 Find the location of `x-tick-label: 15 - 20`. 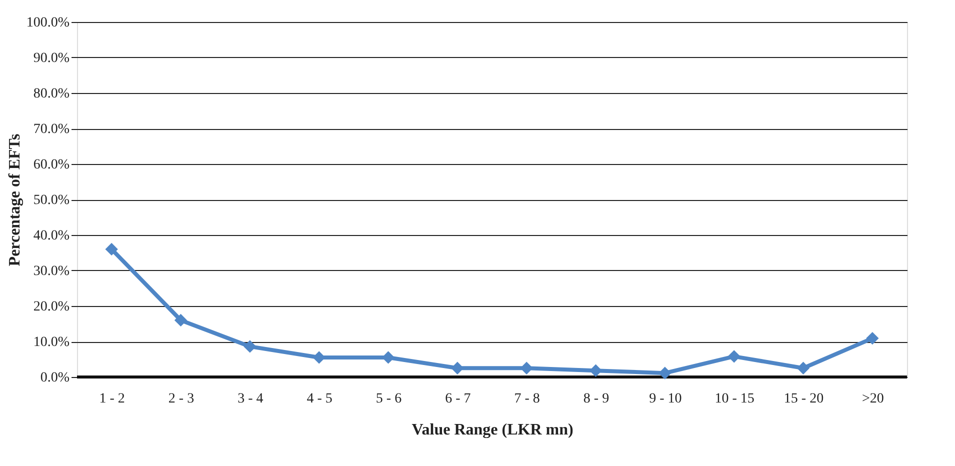

x-tick-label: 15 - 20 is located at coordinates (804, 399).